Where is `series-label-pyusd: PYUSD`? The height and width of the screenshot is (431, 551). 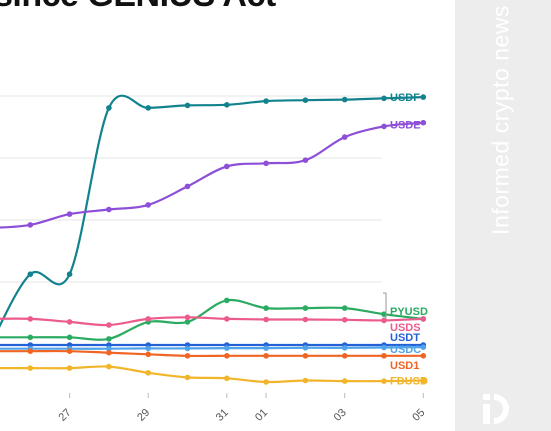
series-label-pyusd: PYUSD is located at coordinates (409, 312).